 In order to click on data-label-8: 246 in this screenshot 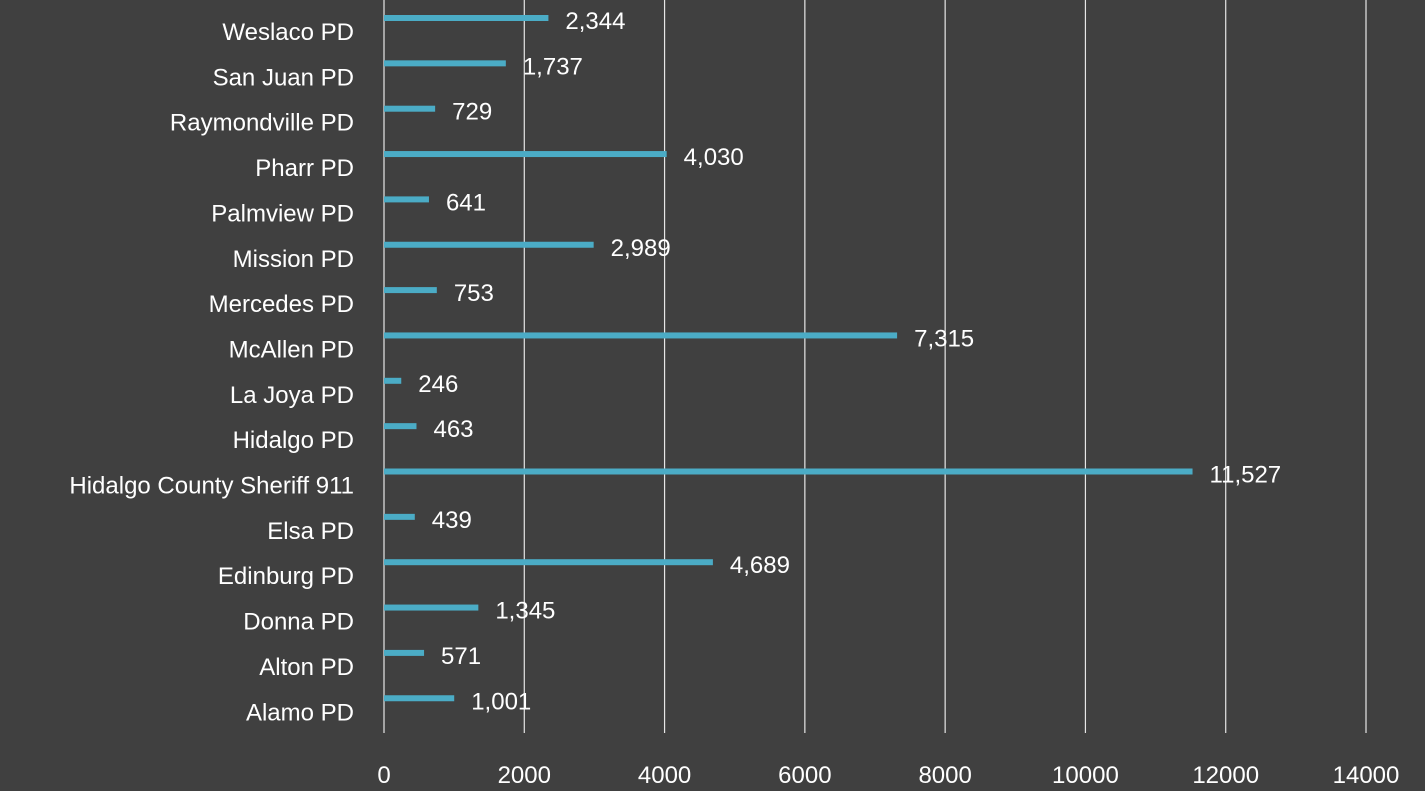, I will do `click(438, 384)`.